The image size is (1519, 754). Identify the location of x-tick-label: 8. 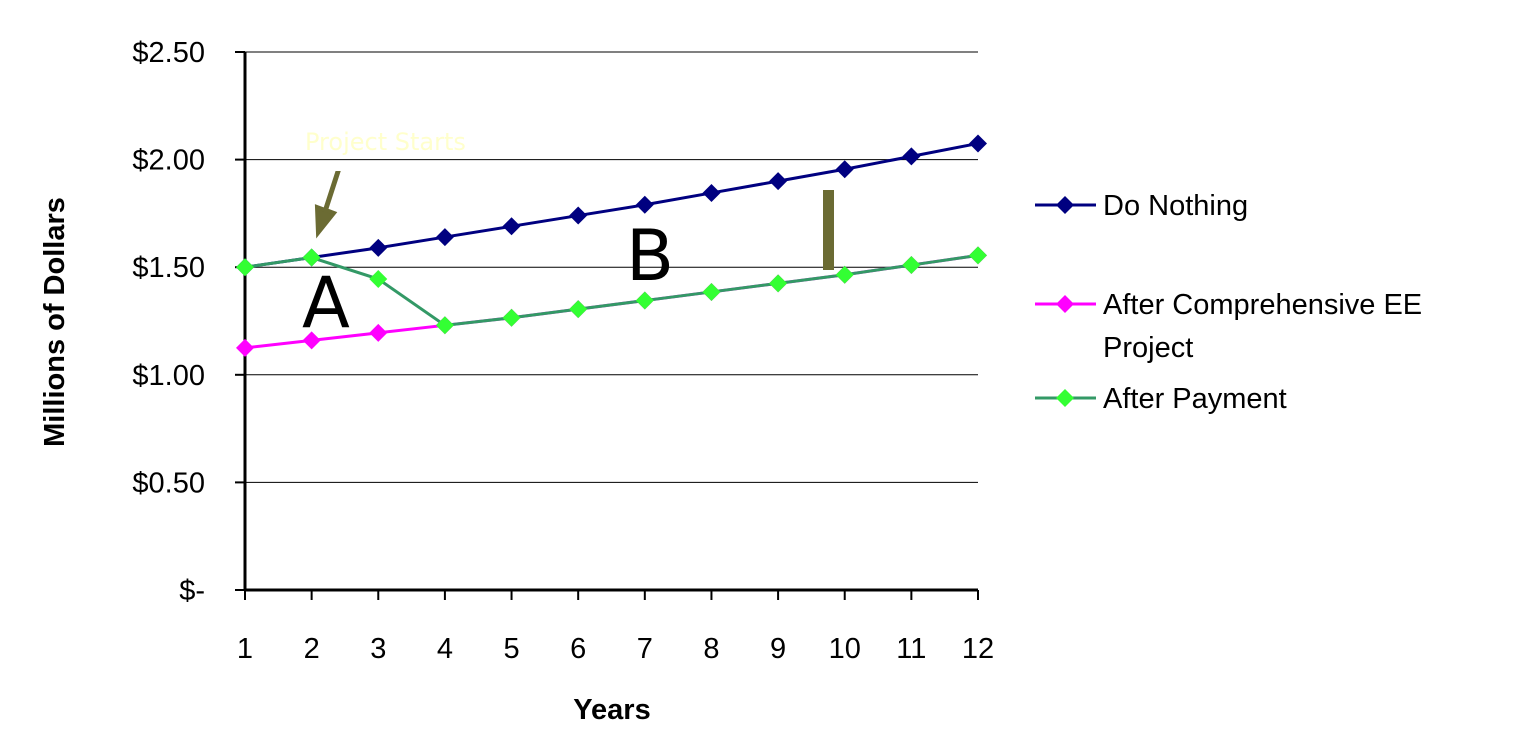
(711, 649).